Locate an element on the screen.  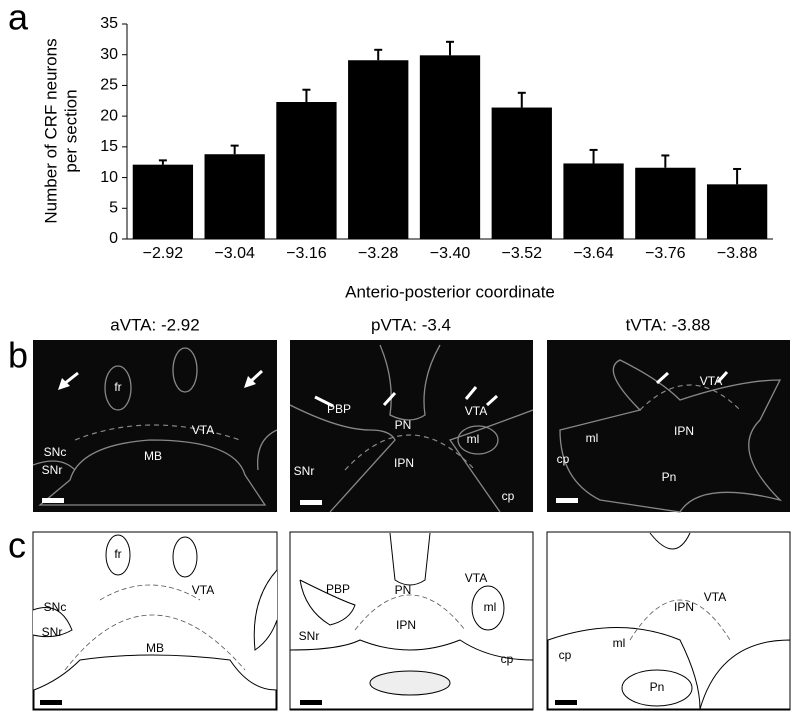
y-tick-label: 30 is located at coordinates (109, 54).